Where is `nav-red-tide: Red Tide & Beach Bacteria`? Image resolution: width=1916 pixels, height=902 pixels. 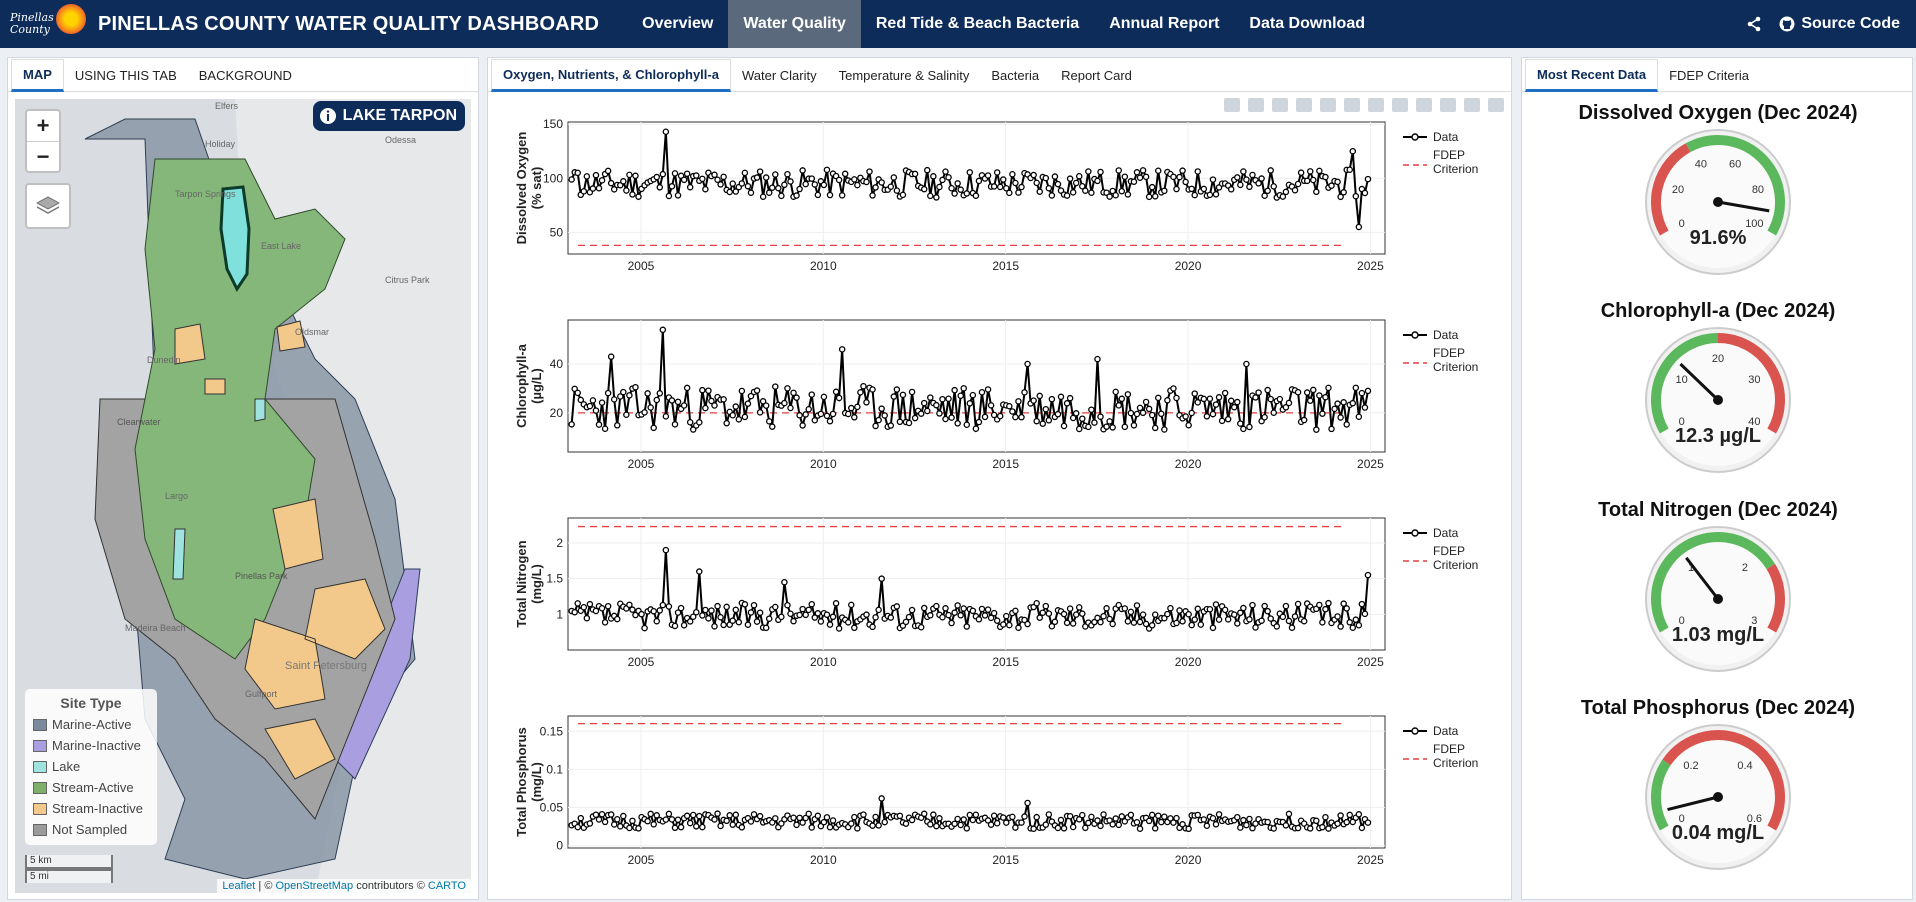
nav-red-tide: Red Tide & Beach Bacteria is located at coordinates (977, 23).